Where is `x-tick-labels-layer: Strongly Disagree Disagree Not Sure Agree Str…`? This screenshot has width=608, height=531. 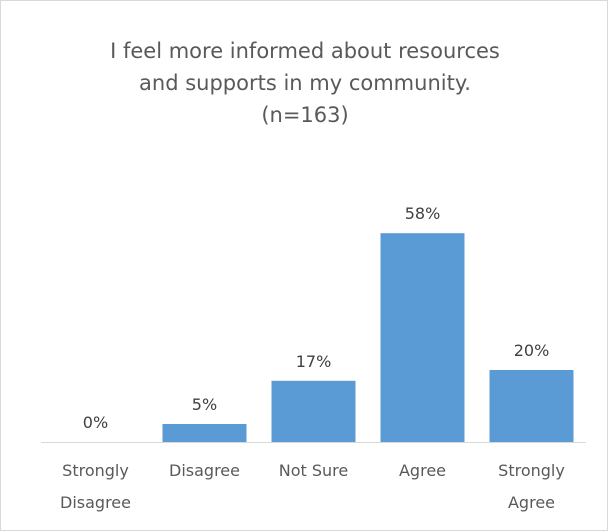 x-tick-labels-layer: Strongly Disagree Disagree Not Sure Agree Str… is located at coordinates (312, 486).